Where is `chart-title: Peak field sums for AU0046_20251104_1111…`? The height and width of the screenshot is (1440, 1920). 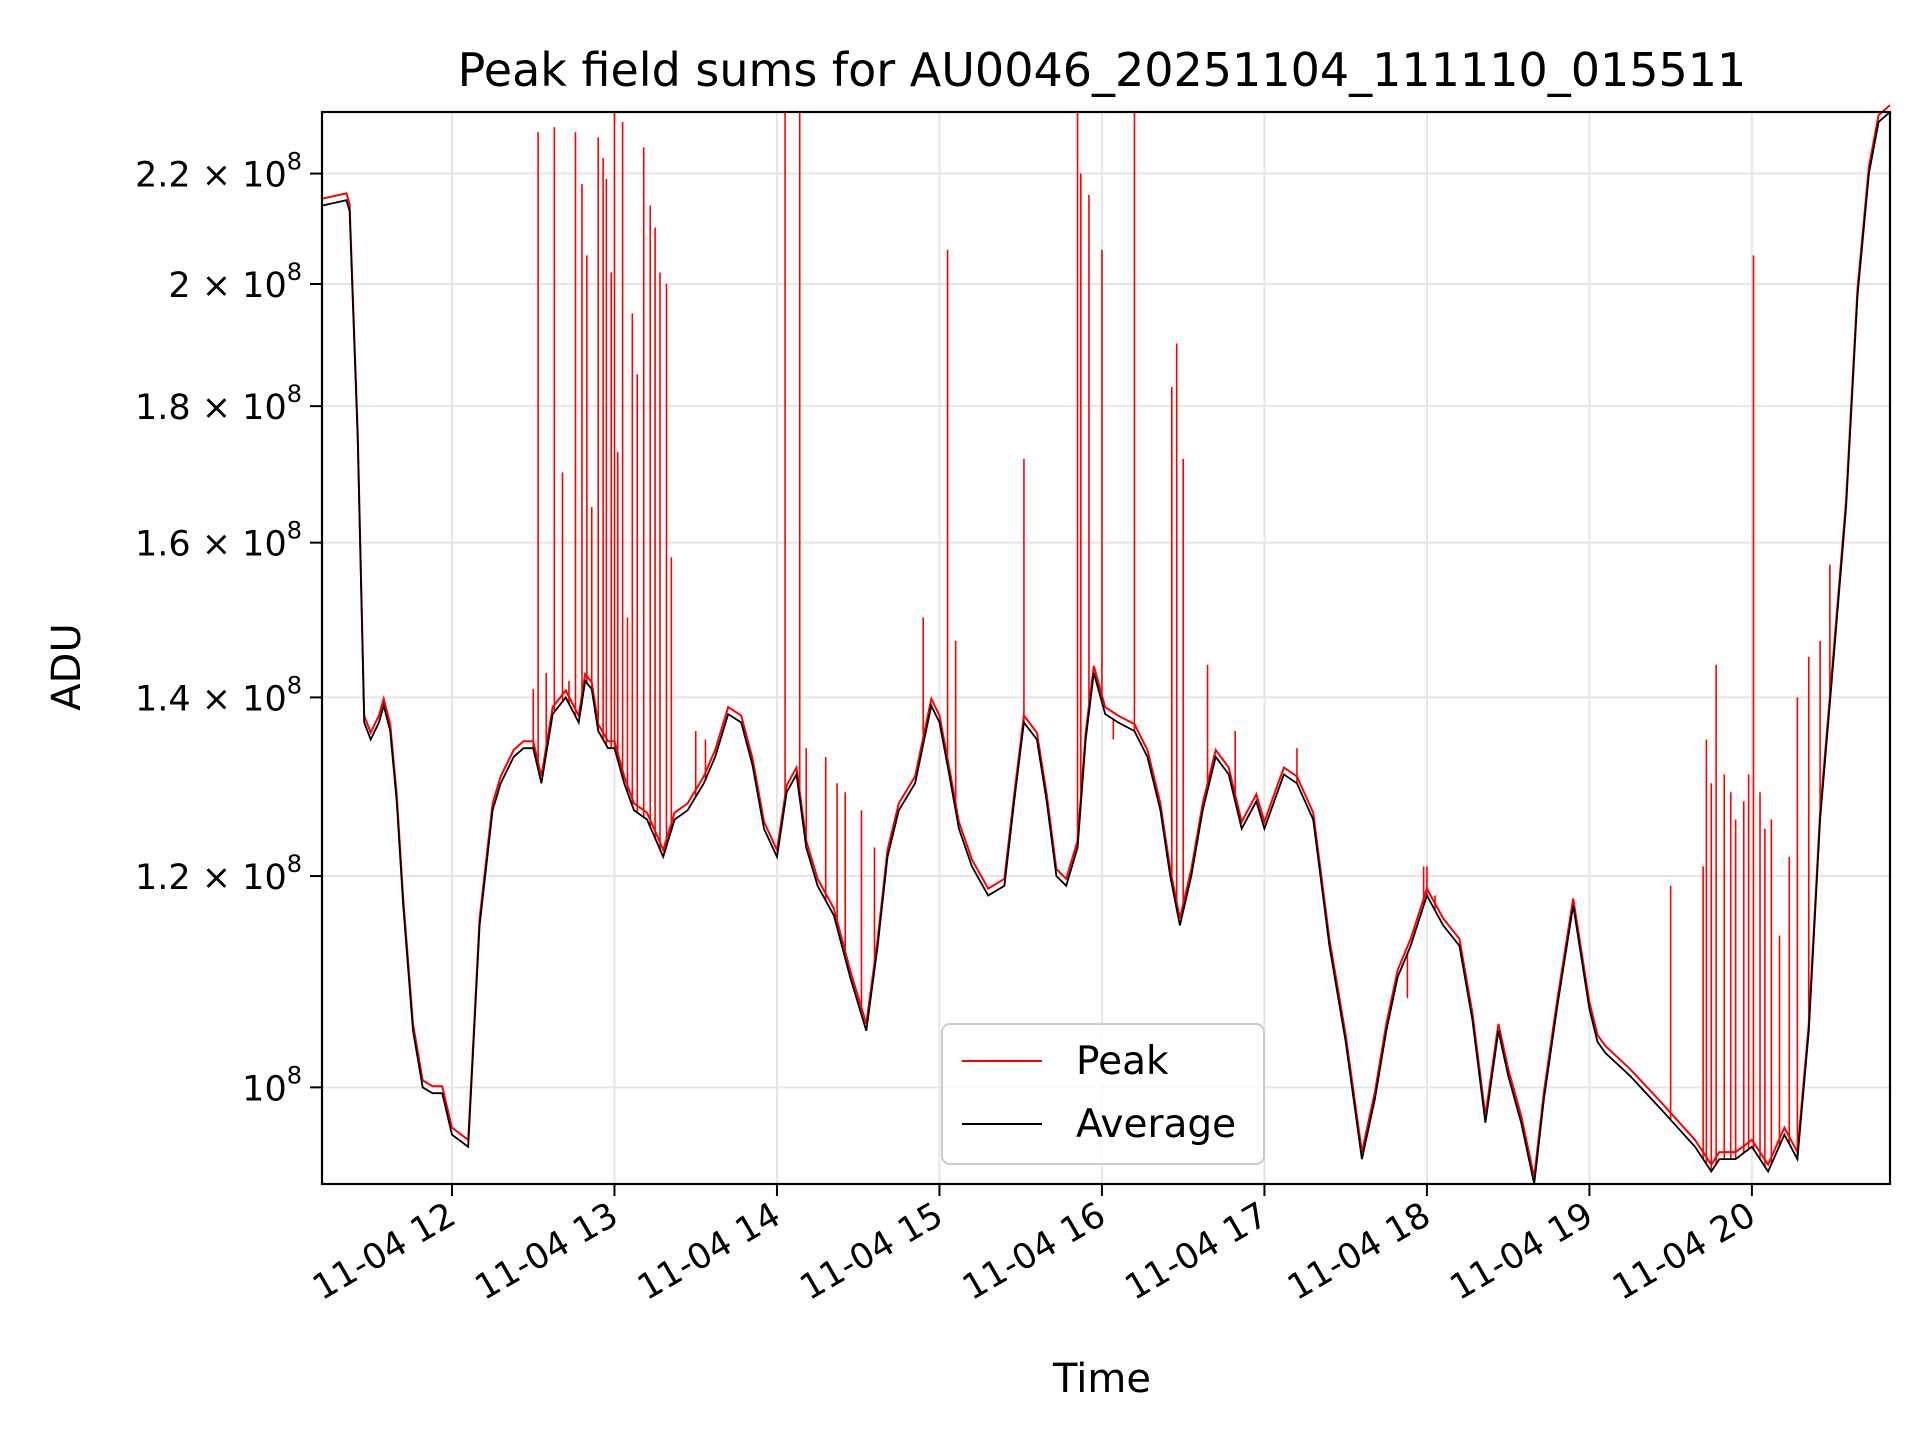
chart-title: Peak field sums for AU0046_20251104_1111… is located at coordinates (1102, 70).